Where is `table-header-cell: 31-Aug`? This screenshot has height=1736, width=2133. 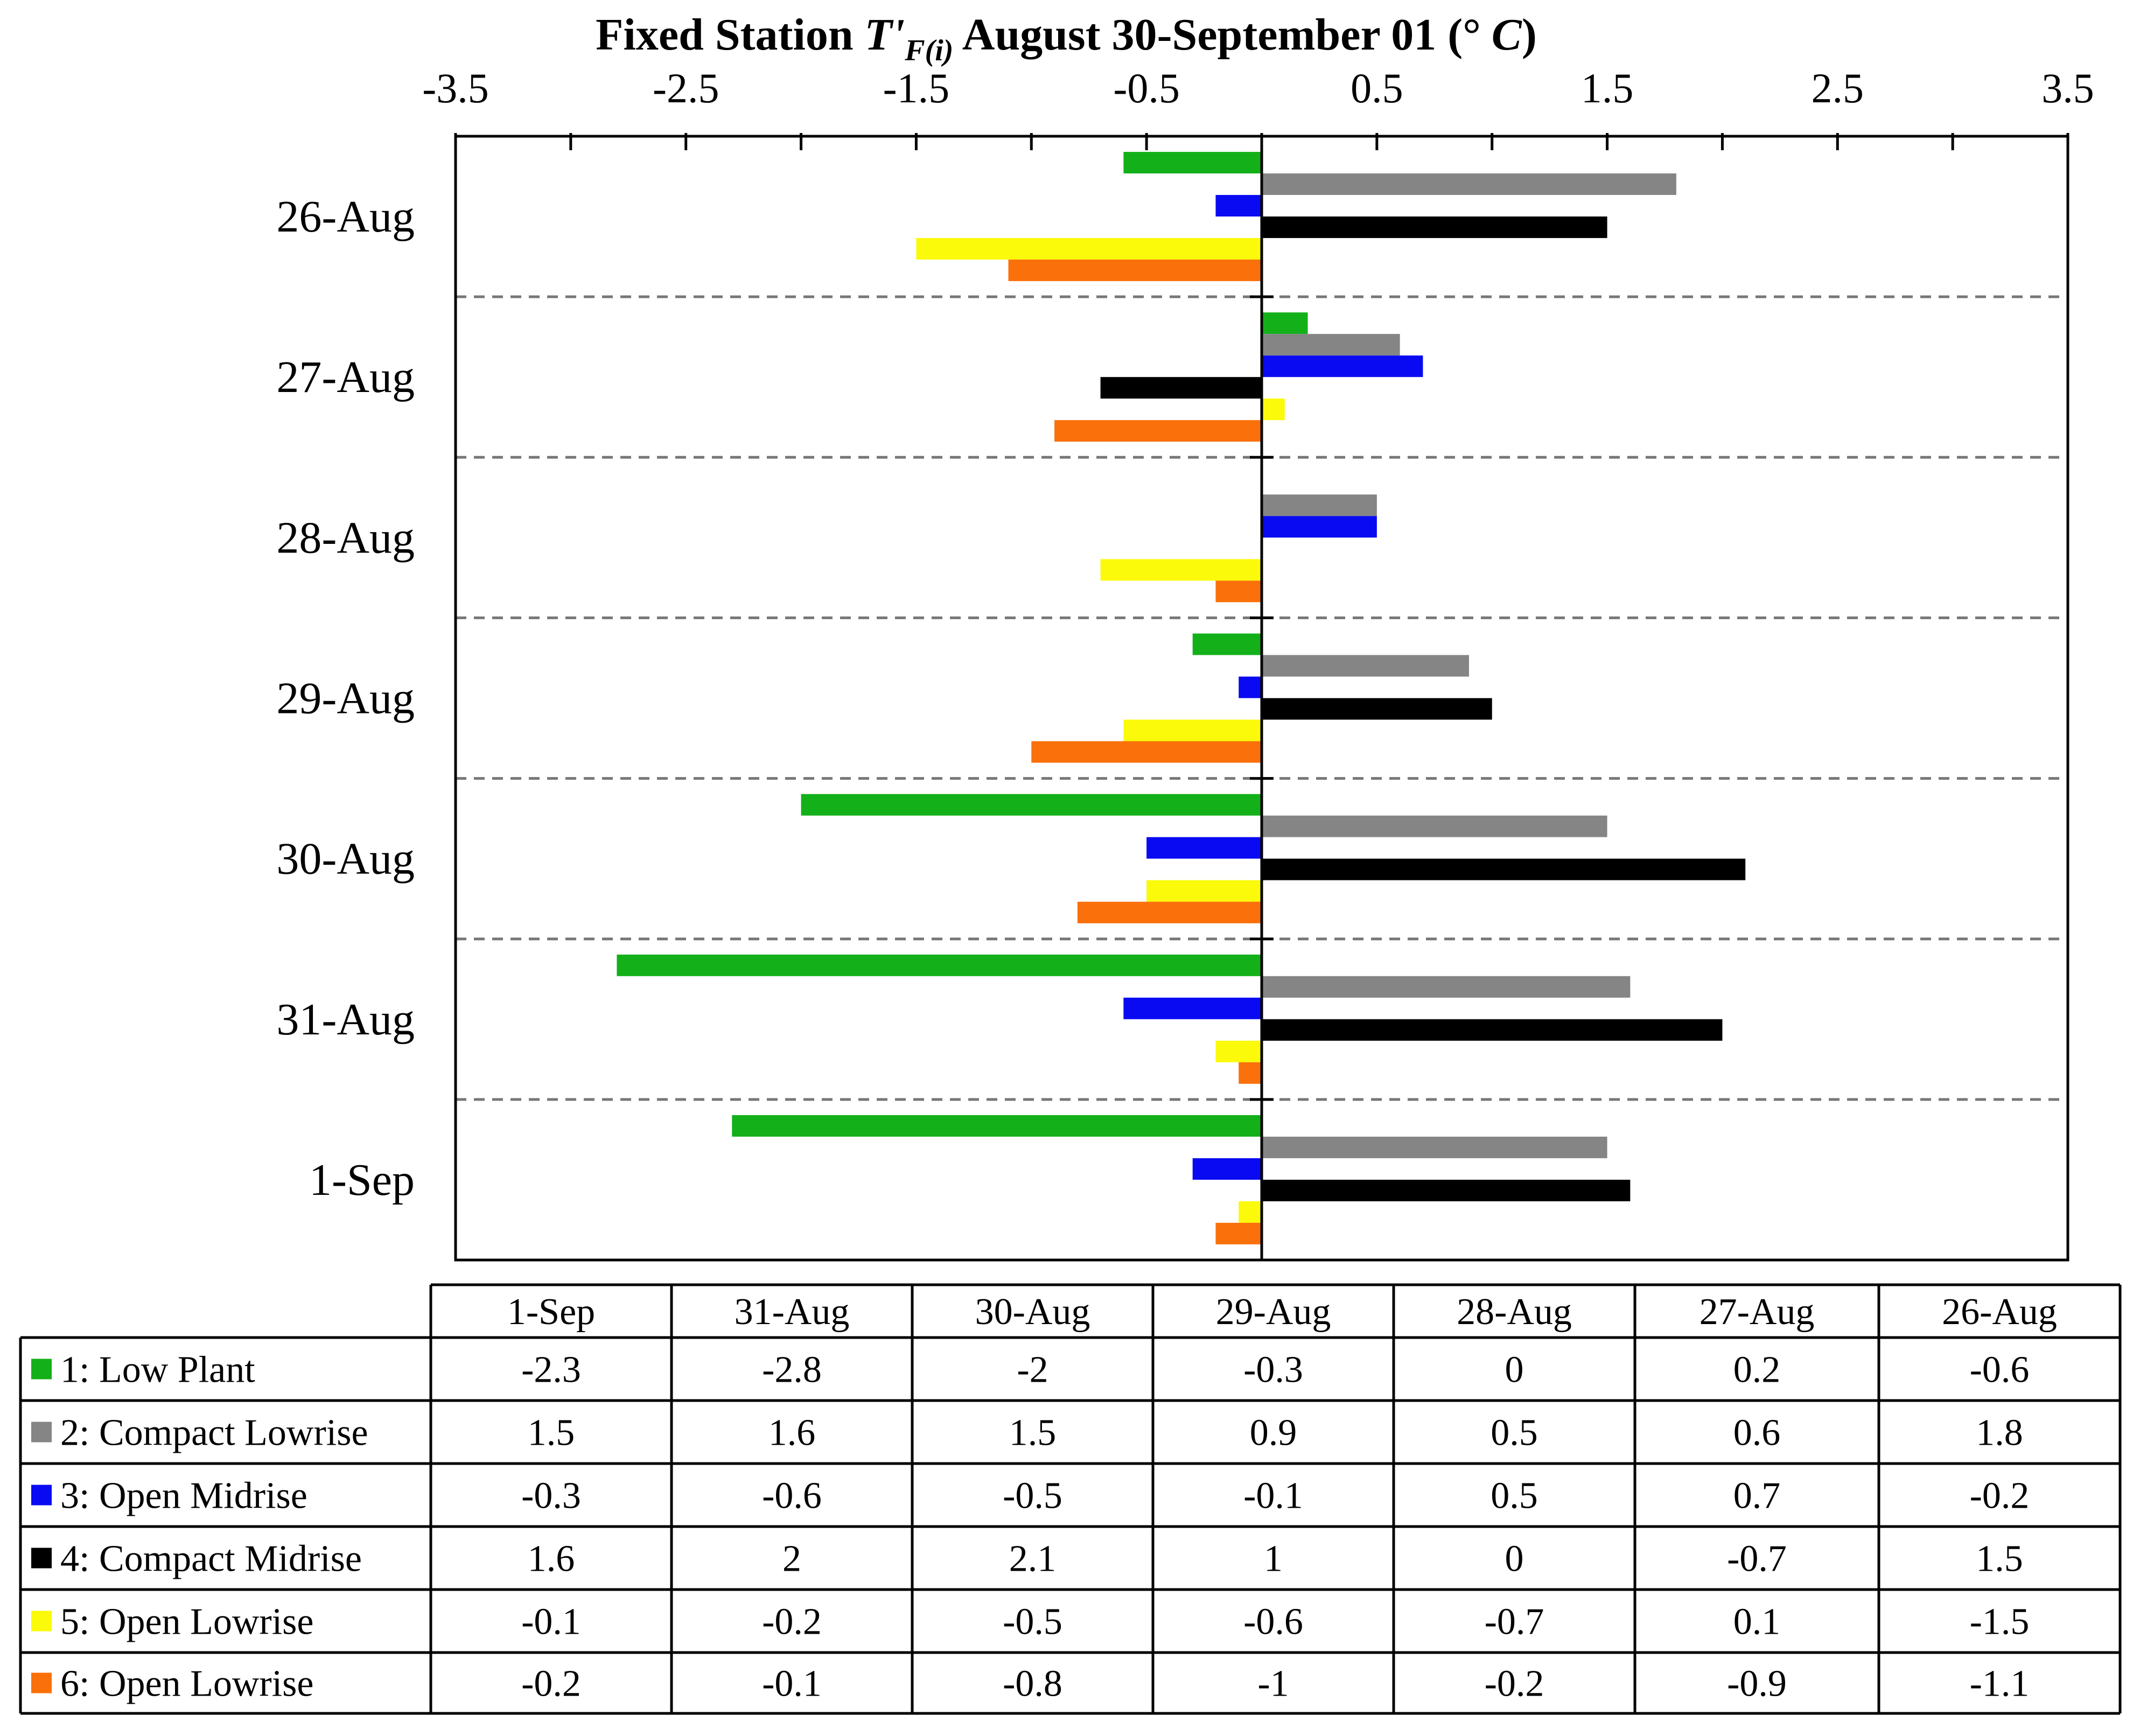
table-header-cell: 31-Aug is located at coordinates (792, 1312).